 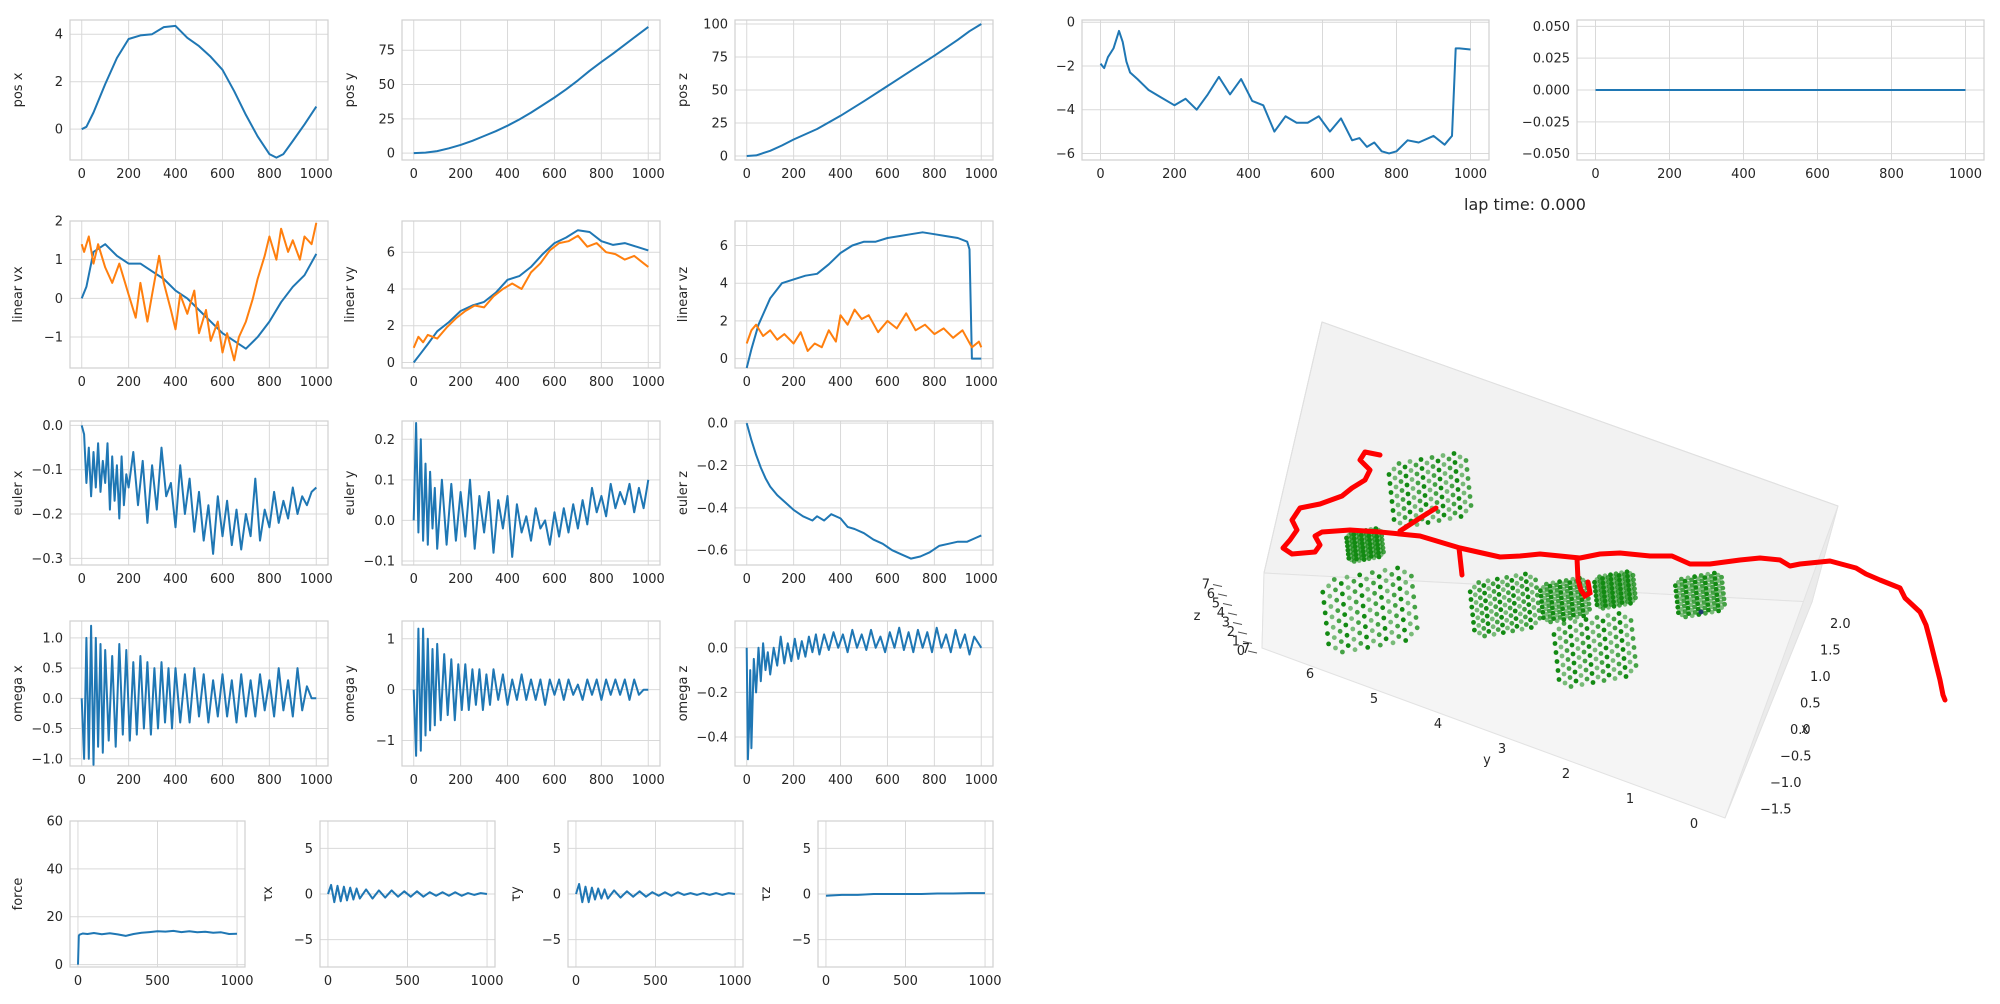 What do you see at coordinates (157, 981) in the screenshot?
I see `x-tick-label: 500` at bounding box center [157, 981].